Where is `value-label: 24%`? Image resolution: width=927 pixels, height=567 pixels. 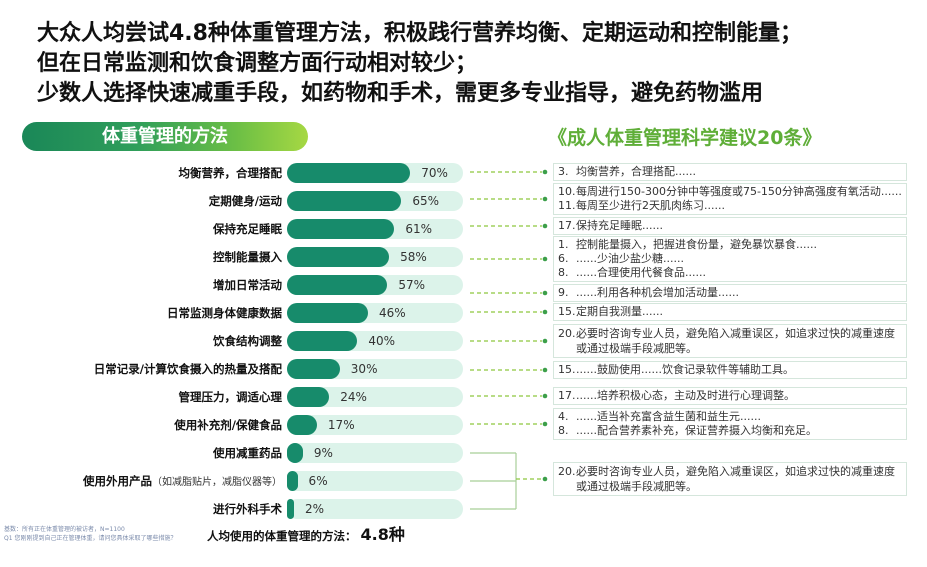 value-label: 24% is located at coordinates (353, 397).